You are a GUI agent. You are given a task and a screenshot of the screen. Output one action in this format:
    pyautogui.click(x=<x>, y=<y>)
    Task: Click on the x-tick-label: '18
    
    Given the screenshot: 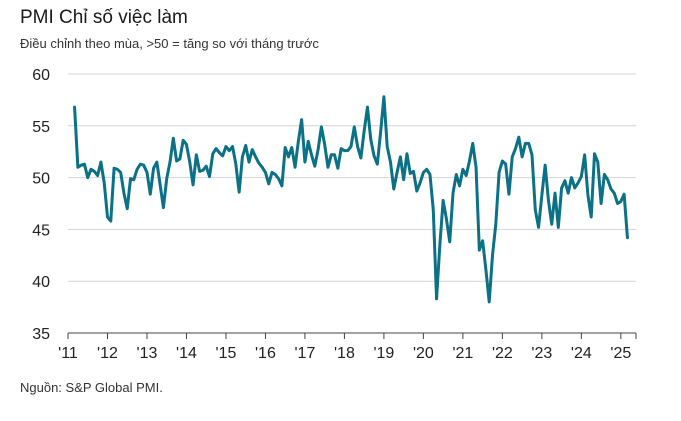 What is the action you would take?
    pyautogui.click(x=344, y=353)
    